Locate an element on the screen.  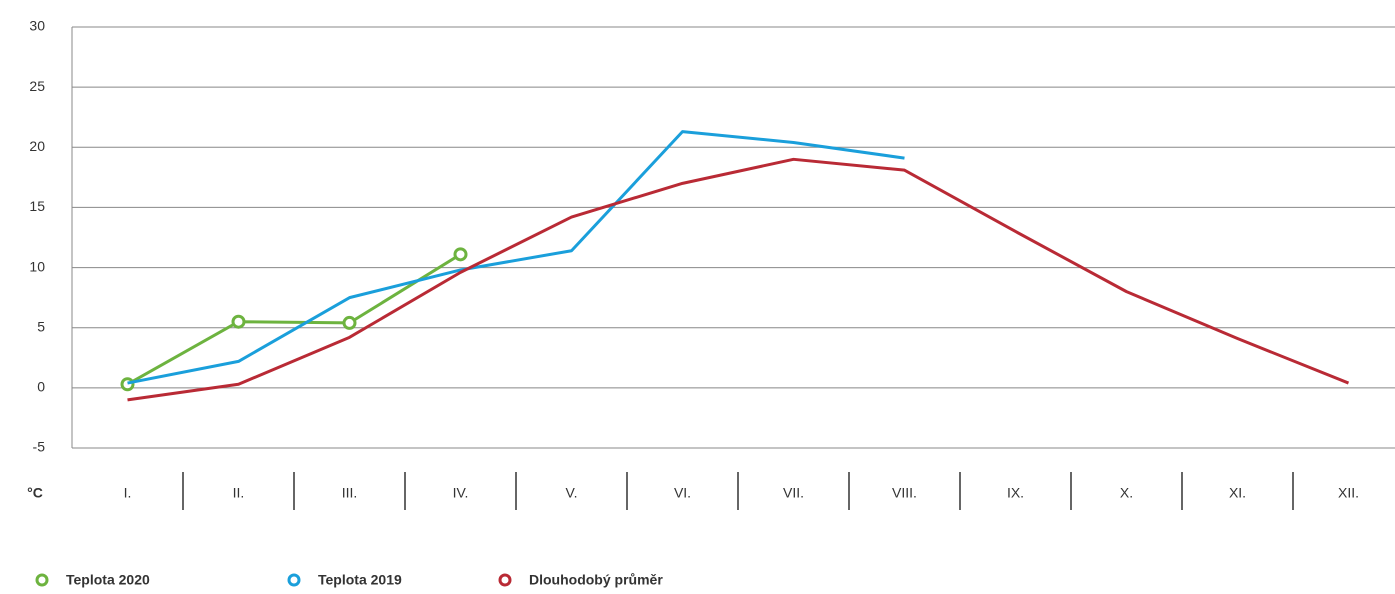
x-tick-label: III. is located at coordinates (350, 493).